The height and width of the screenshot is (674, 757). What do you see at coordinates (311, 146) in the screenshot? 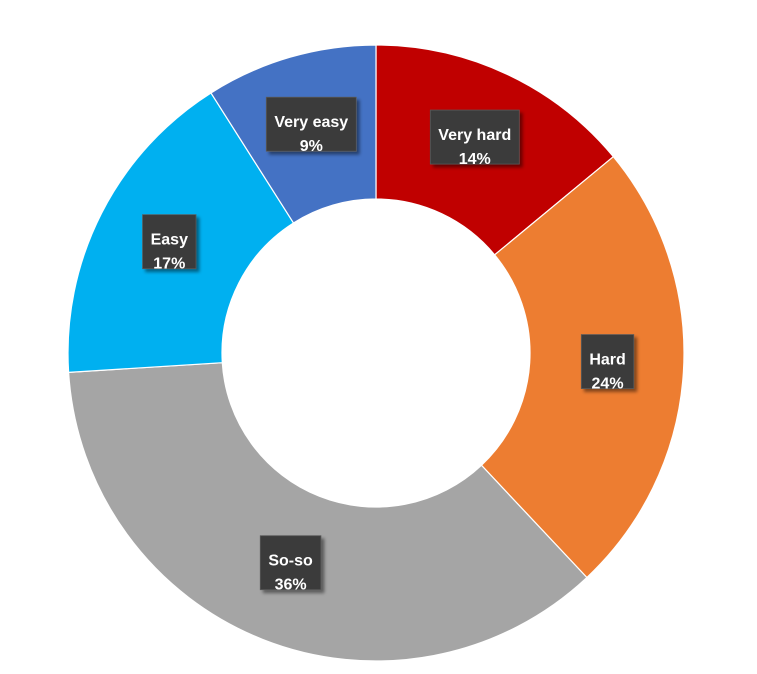
I see `data-label-percent: 9%` at bounding box center [311, 146].